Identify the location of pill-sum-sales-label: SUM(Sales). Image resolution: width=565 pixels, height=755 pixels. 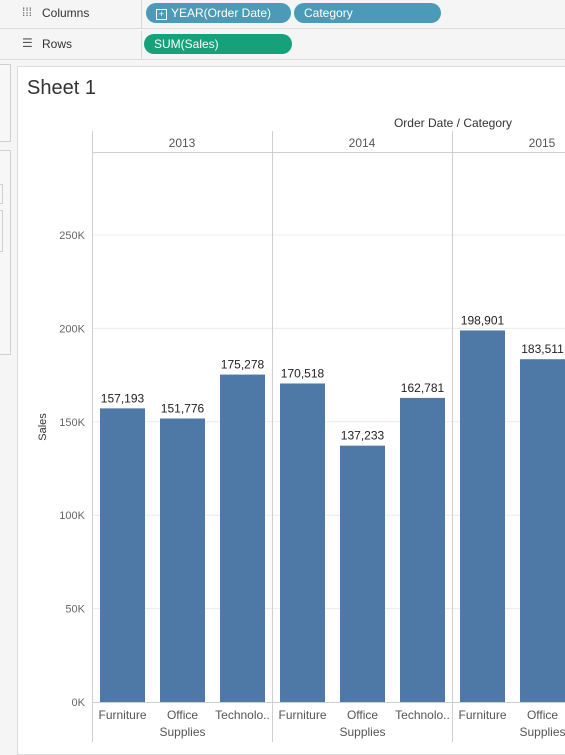
(186, 44).